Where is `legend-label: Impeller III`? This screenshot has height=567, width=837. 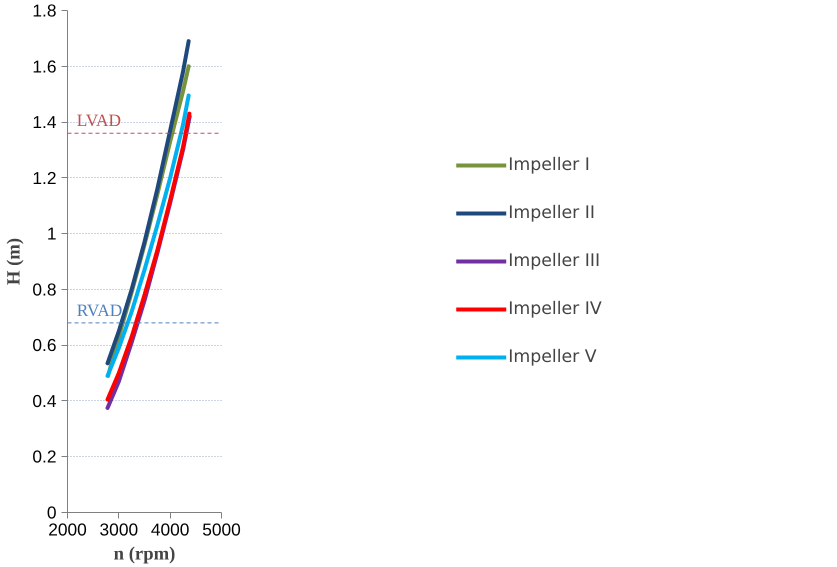 legend-label: Impeller III is located at coordinates (554, 261).